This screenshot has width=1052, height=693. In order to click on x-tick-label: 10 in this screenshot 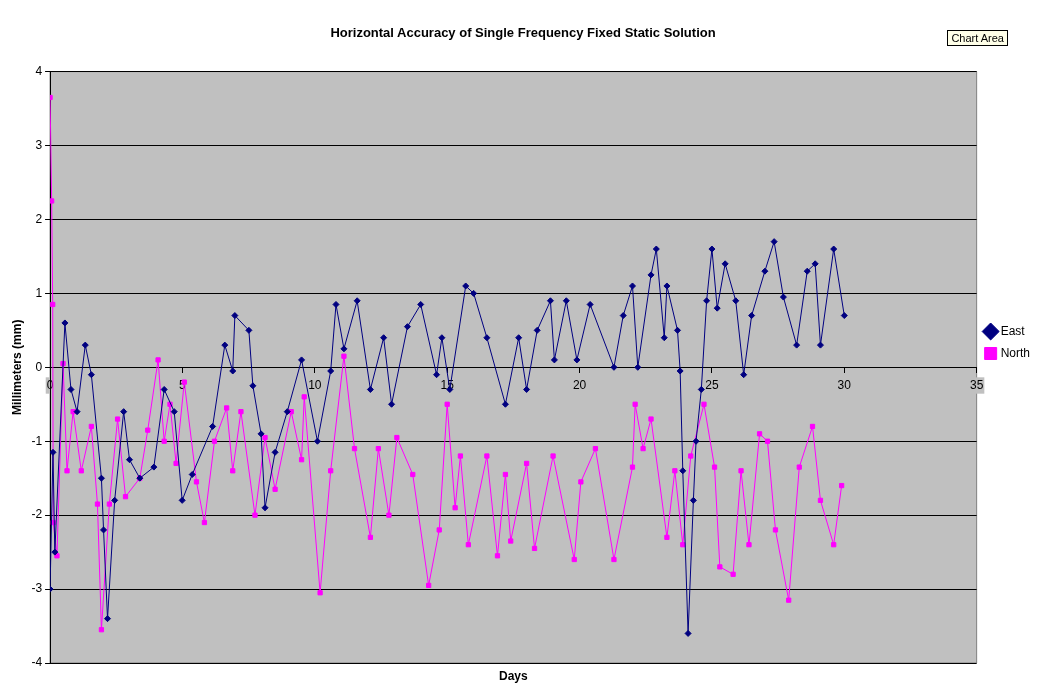, I will do `click(315, 384)`.